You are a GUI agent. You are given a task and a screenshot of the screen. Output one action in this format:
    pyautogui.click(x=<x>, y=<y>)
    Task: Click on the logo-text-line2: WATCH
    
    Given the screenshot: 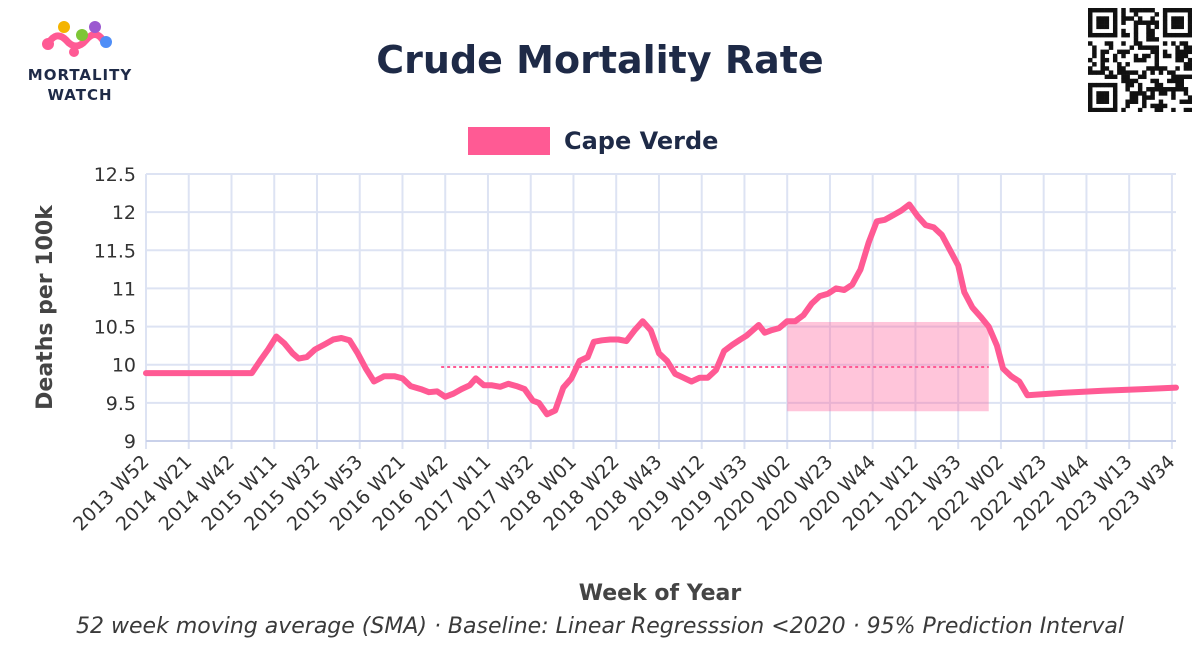 What is the action you would take?
    pyautogui.click(x=80, y=95)
    